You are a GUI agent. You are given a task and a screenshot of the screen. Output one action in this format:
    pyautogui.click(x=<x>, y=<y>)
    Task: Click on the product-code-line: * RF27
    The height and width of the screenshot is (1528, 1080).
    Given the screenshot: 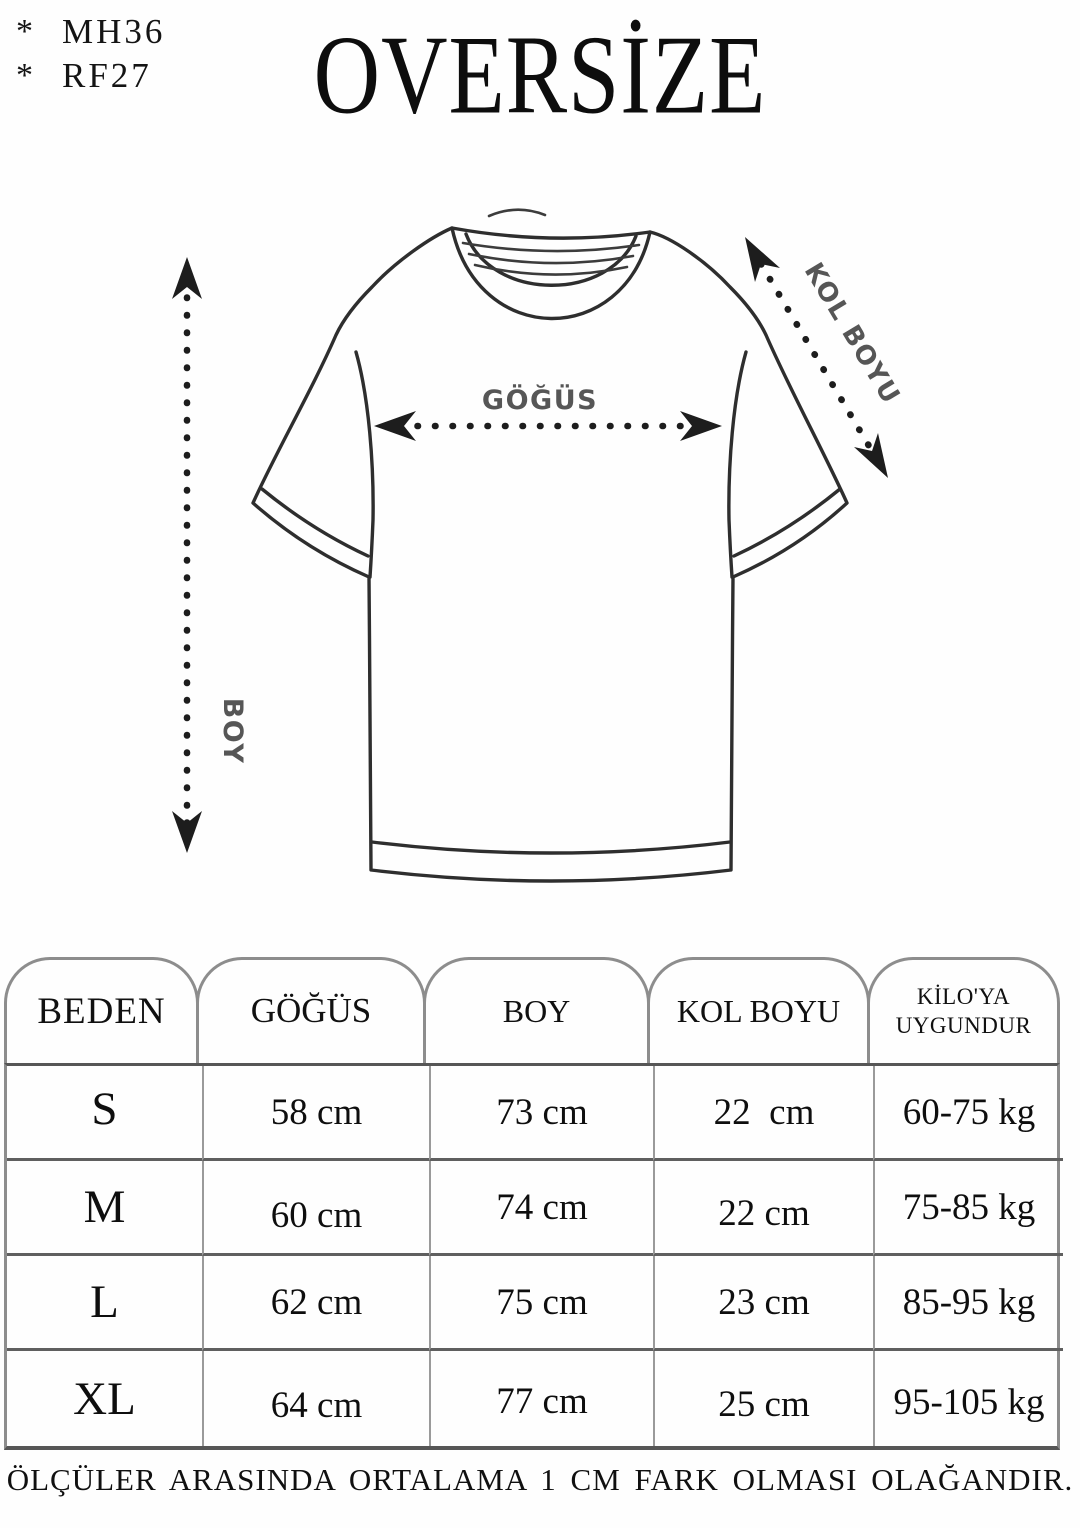 What is the action you would take?
    pyautogui.click(x=90, y=76)
    